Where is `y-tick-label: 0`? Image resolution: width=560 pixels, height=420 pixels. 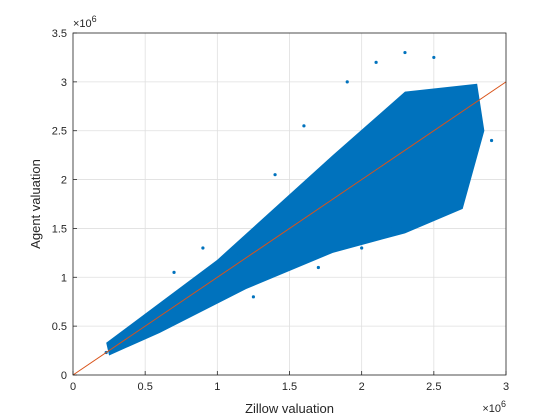
y-tick-label: 0 is located at coordinates (64, 376).